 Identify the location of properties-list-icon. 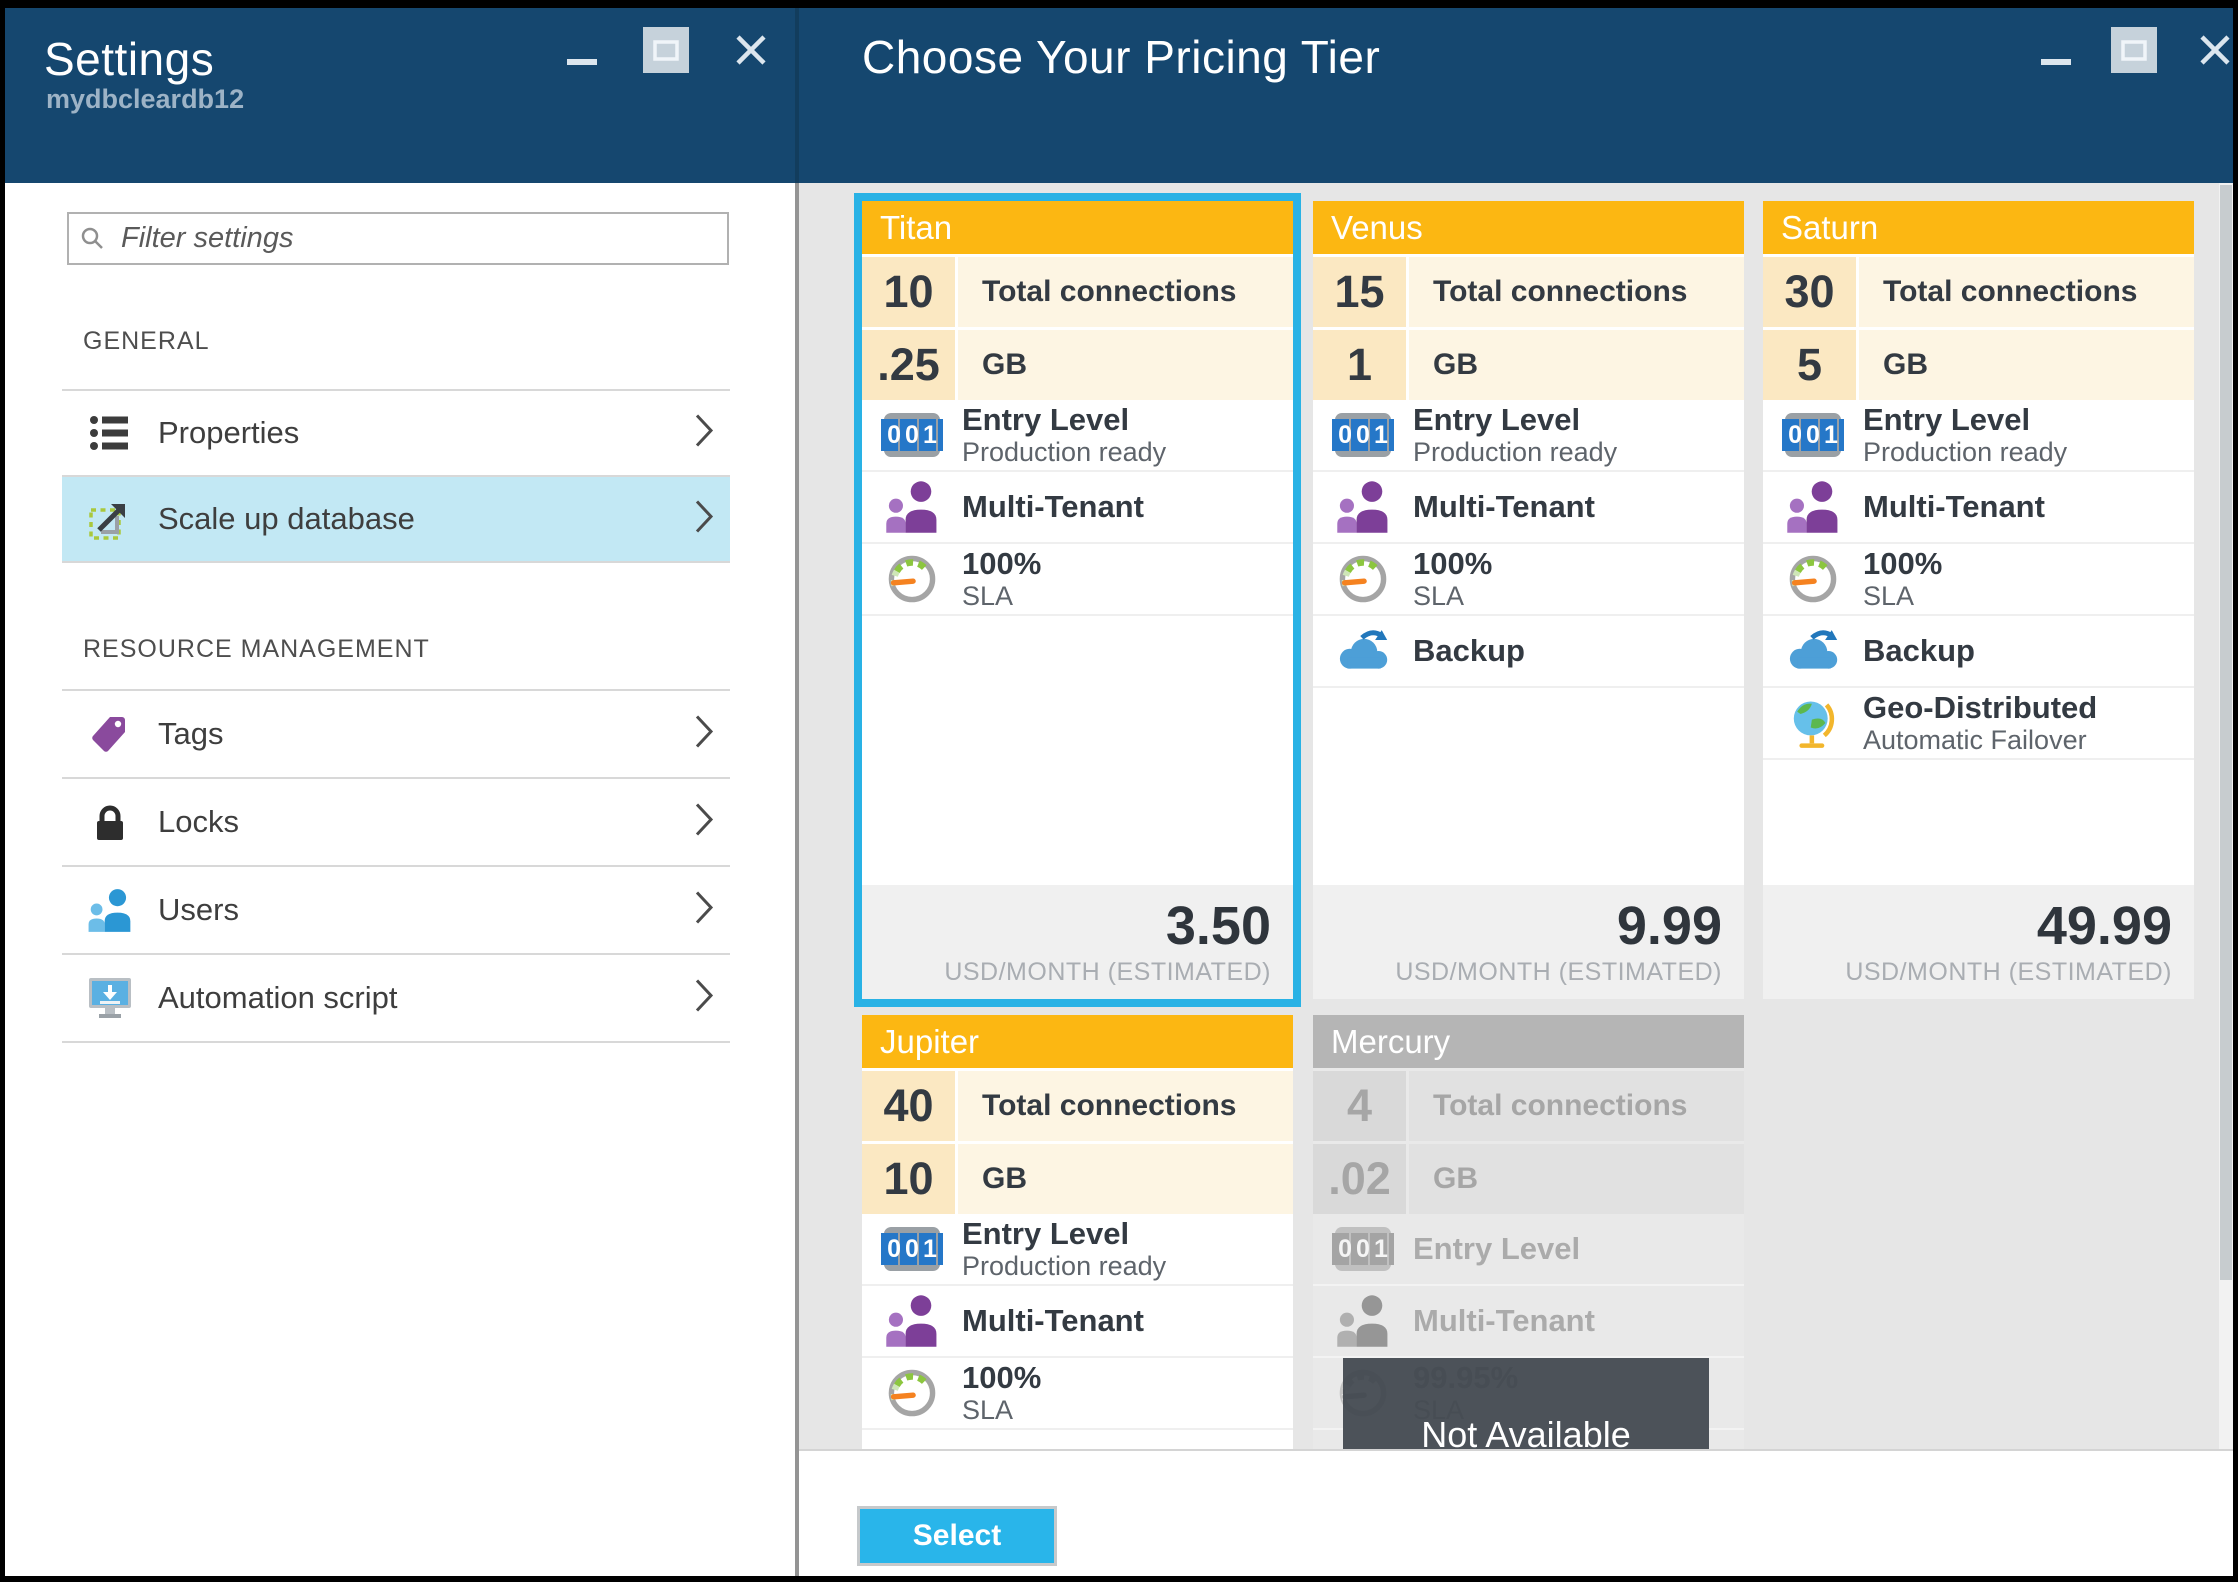
(110, 433).